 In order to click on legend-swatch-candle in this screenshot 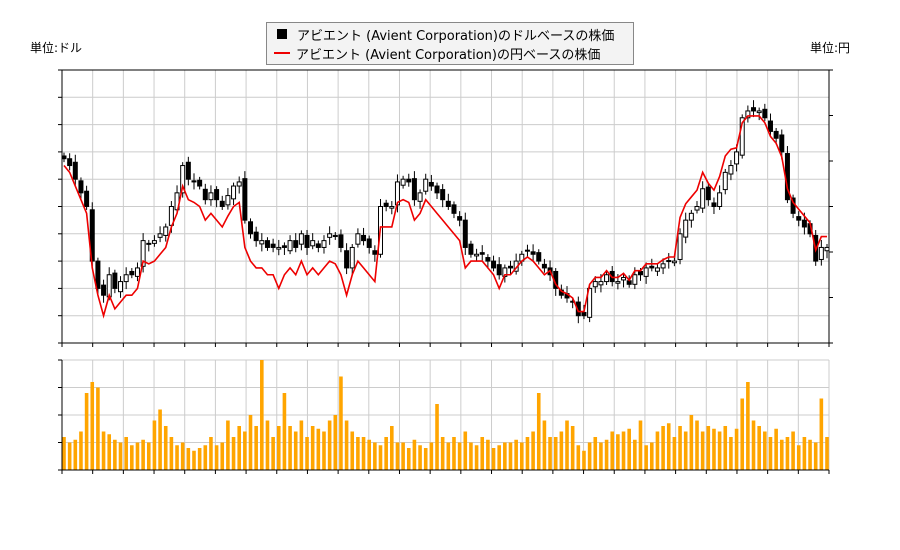, I will do `click(282, 34)`.